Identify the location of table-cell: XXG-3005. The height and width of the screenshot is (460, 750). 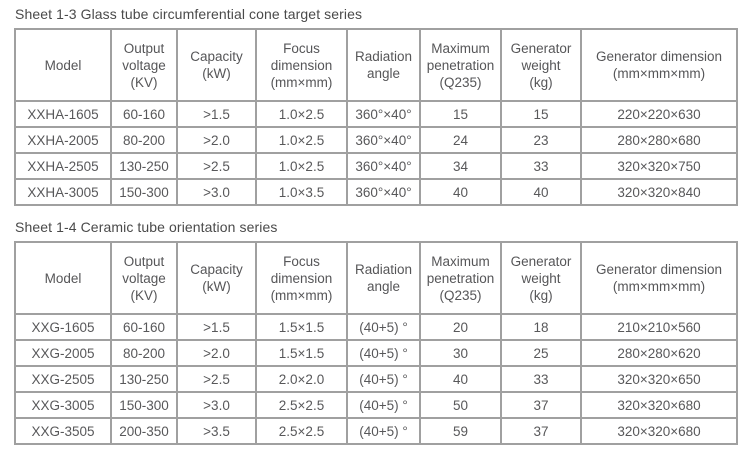
(63, 405).